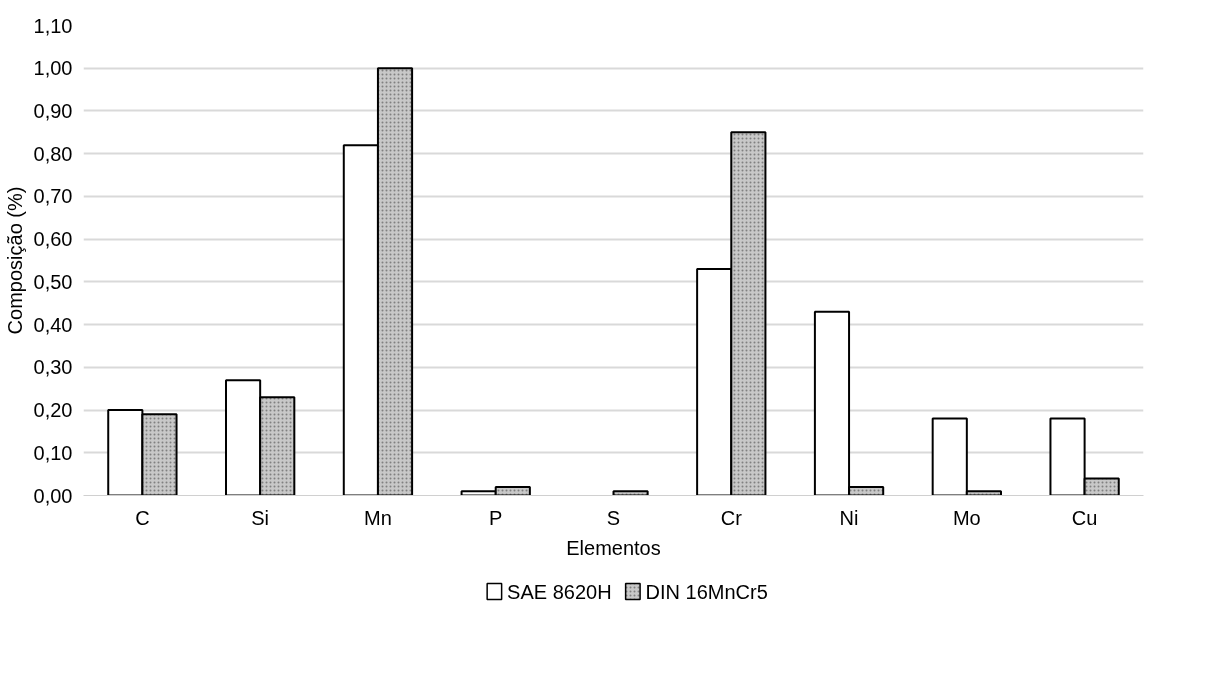  Describe the element at coordinates (142, 517) in the screenshot. I see `x-tick-label: C` at that location.